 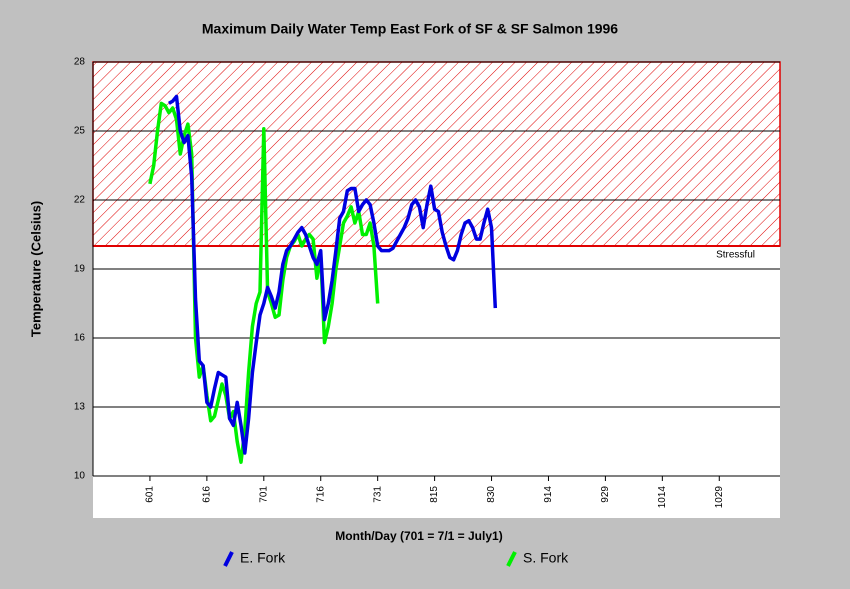 What do you see at coordinates (263, 494) in the screenshot?
I see `x-tick-label: 701` at bounding box center [263, 494].